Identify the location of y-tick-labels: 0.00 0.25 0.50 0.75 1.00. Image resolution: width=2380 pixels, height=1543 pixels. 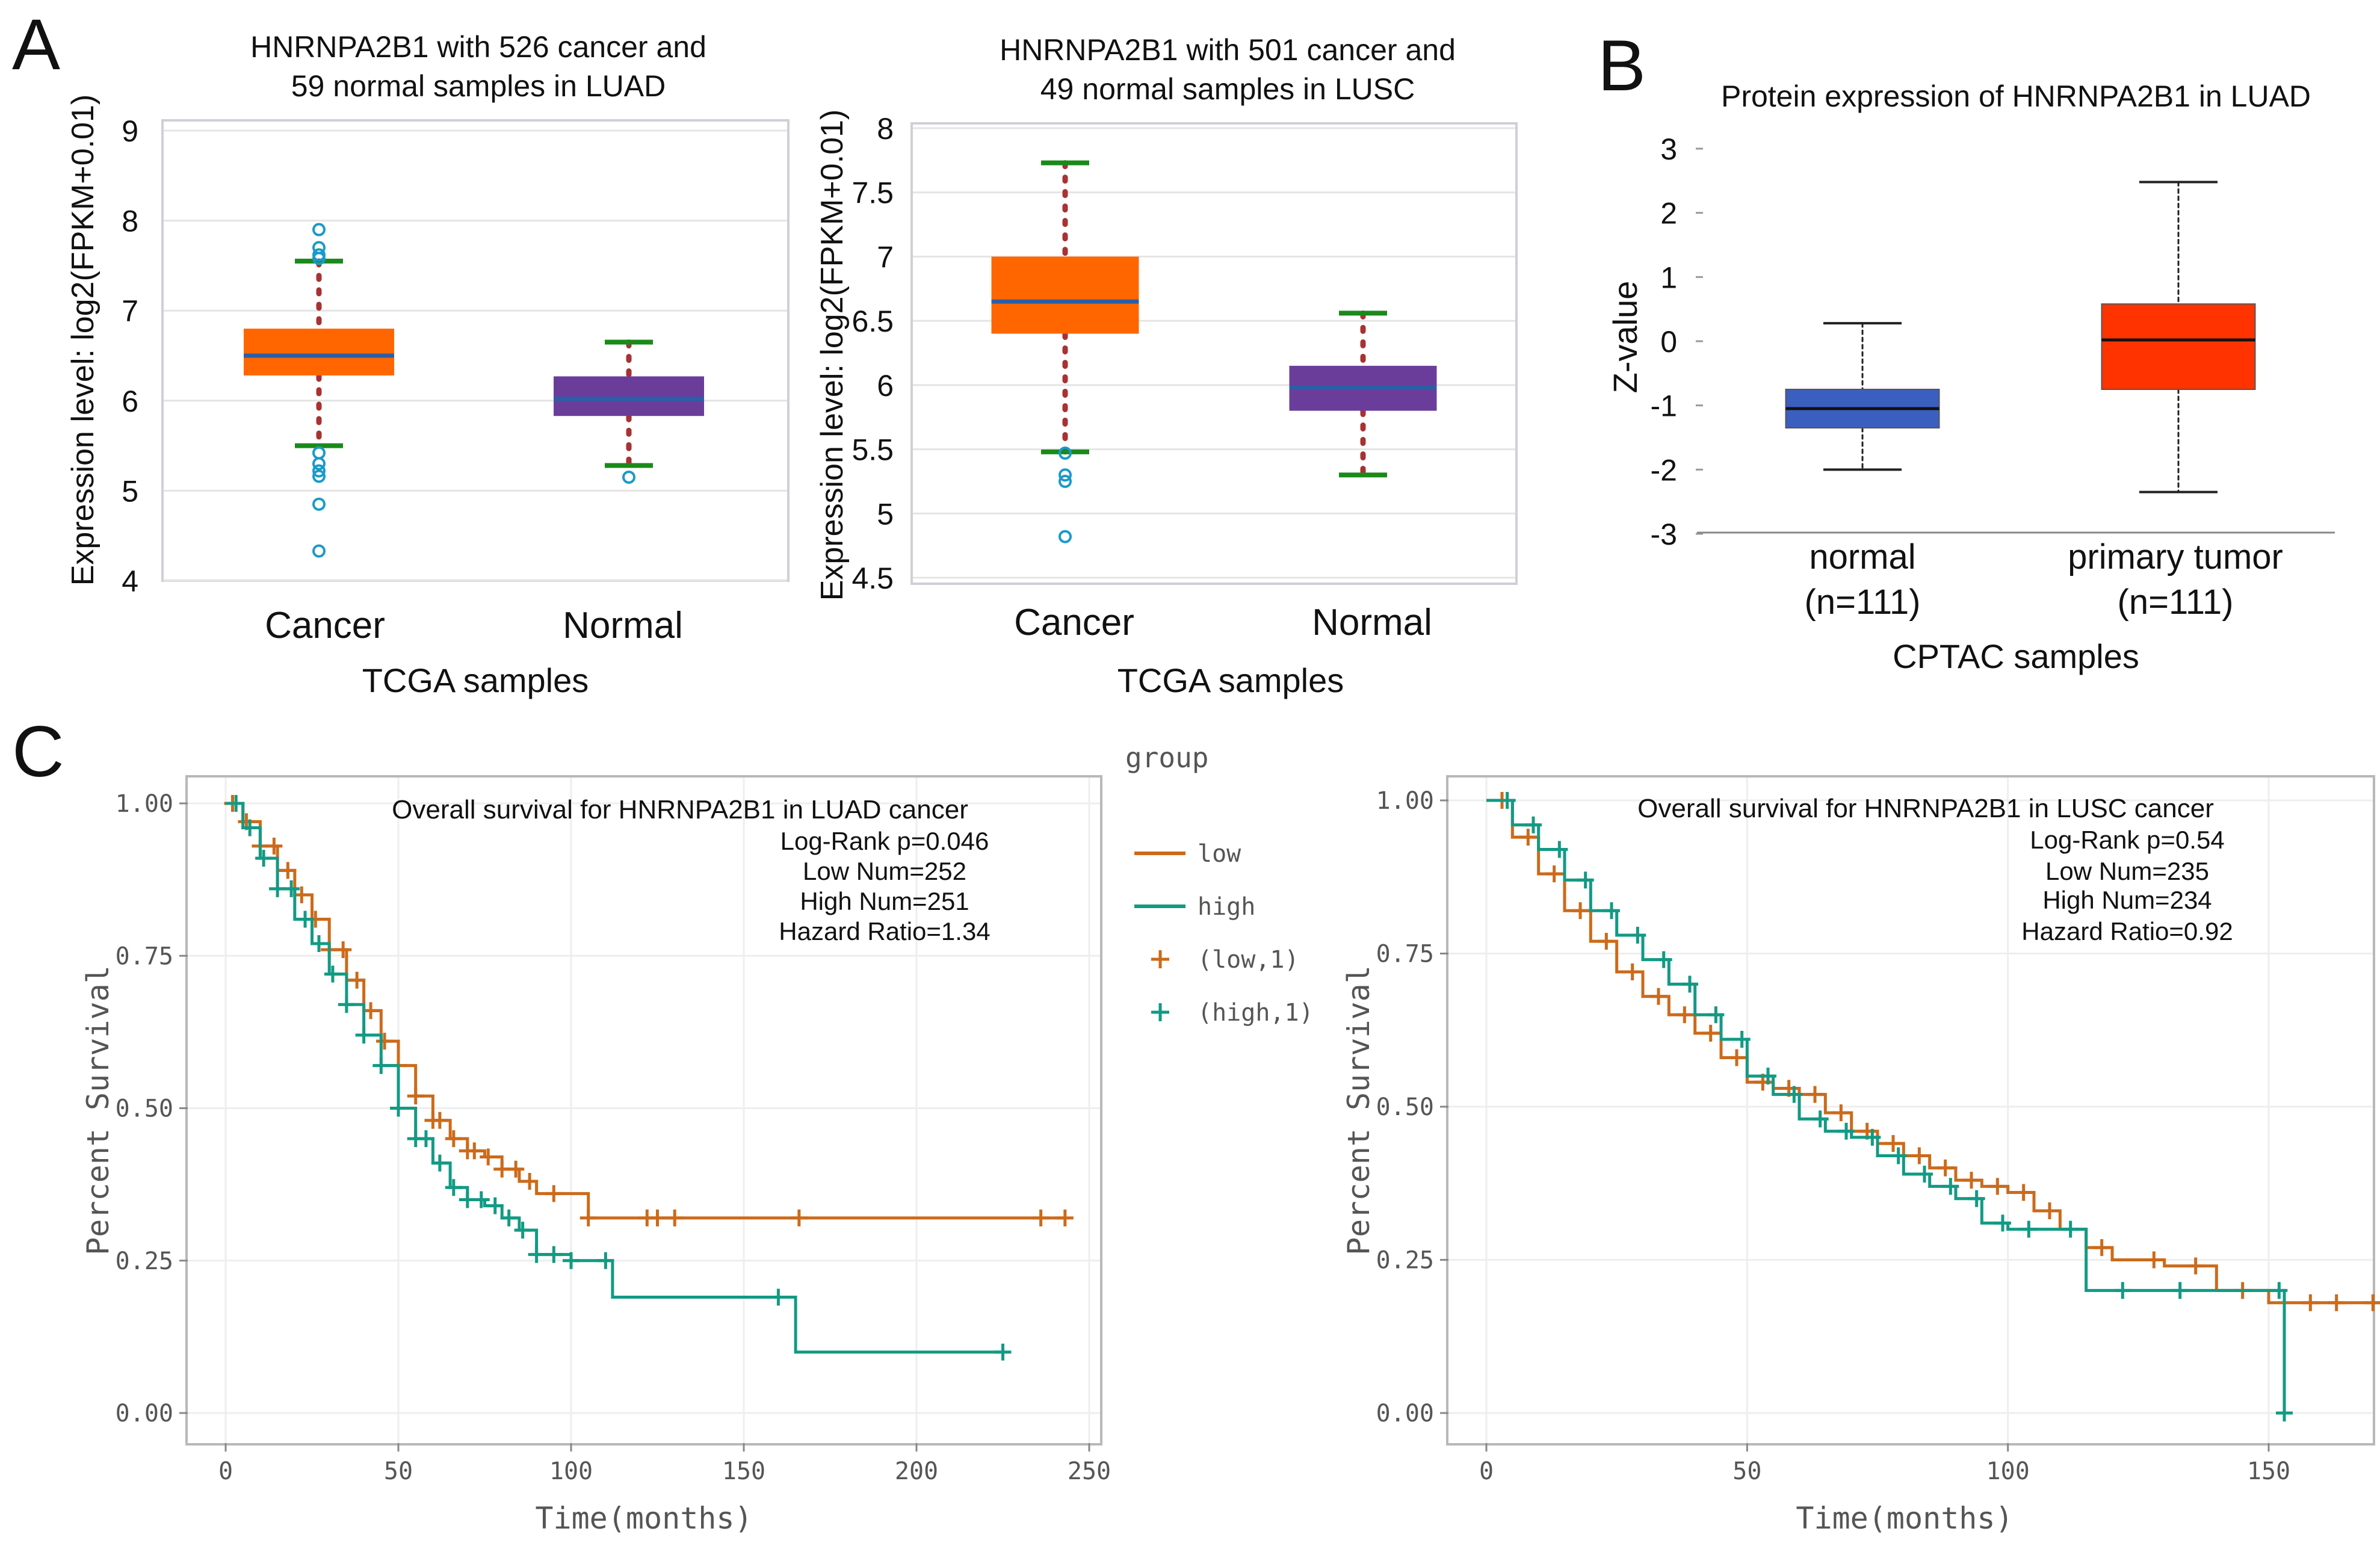
(152, 1108).